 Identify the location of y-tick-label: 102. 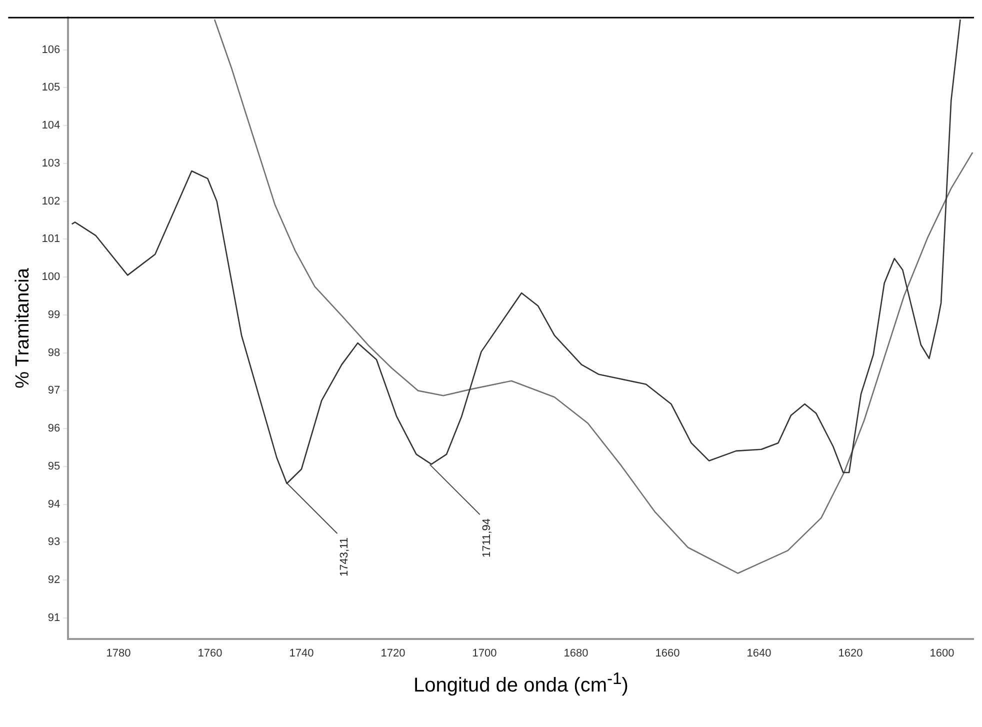
(51, 201).